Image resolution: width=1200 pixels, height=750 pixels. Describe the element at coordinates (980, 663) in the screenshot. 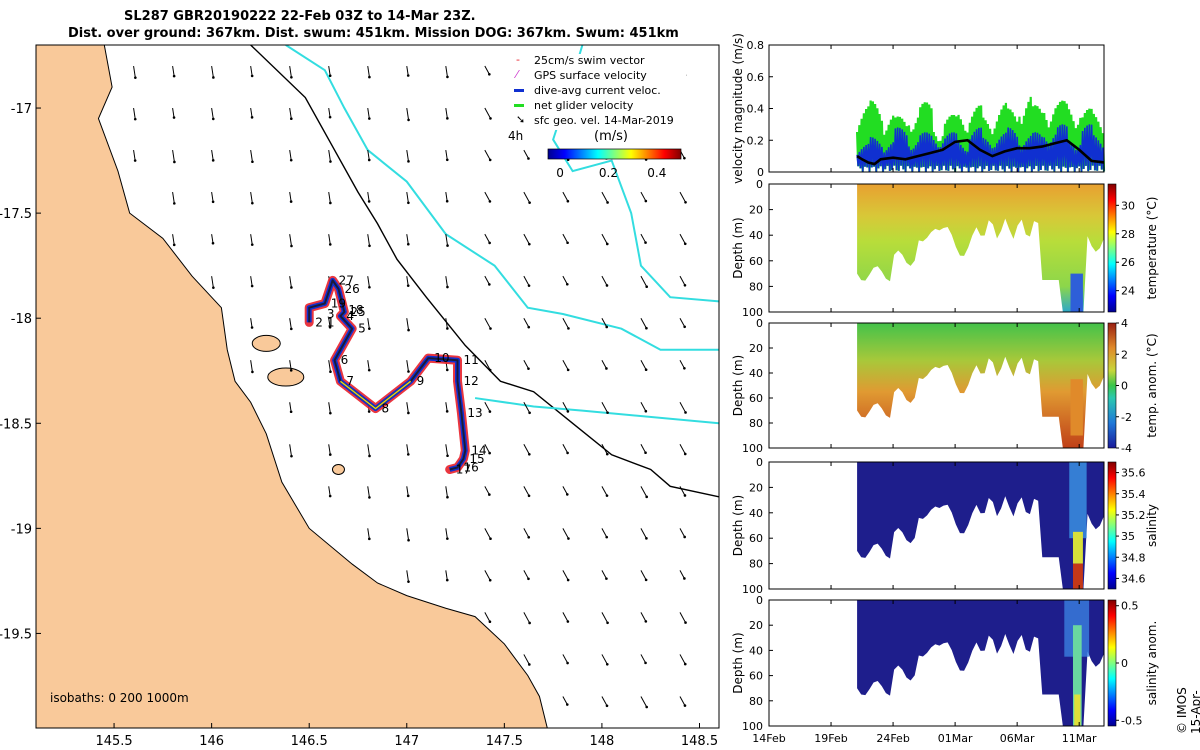

I see `profile-field` at that location.